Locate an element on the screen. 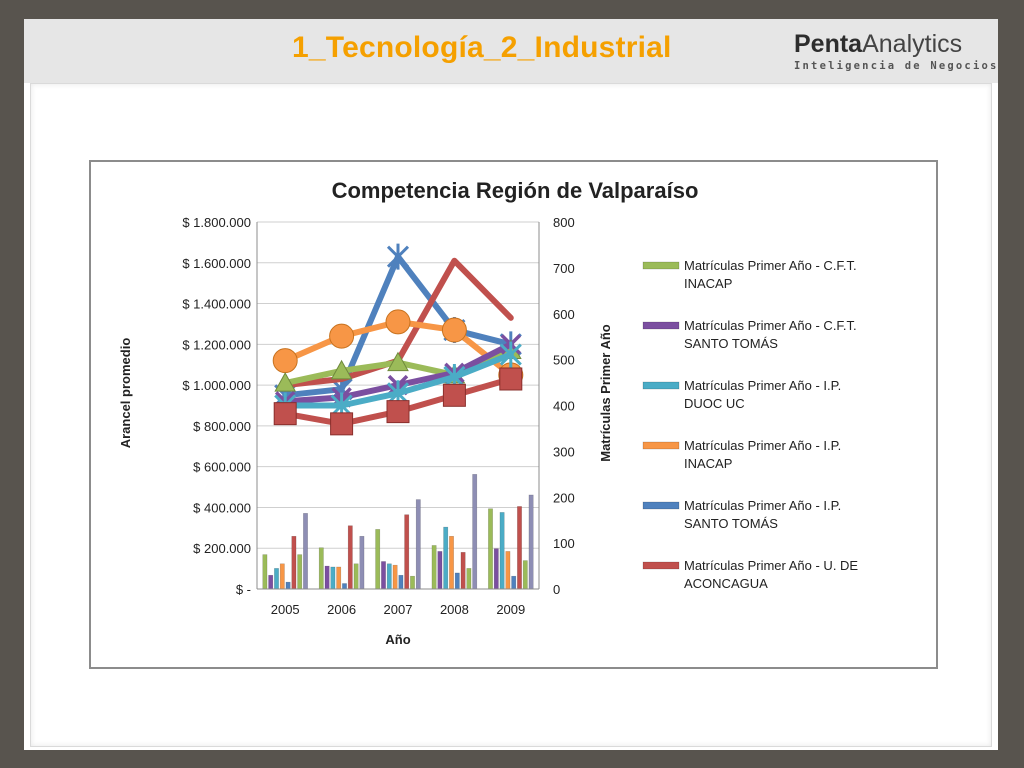 The width and height of the screenshot is (1024, 768). legend-label: DUOC UC is located at coordinates (714, 403).